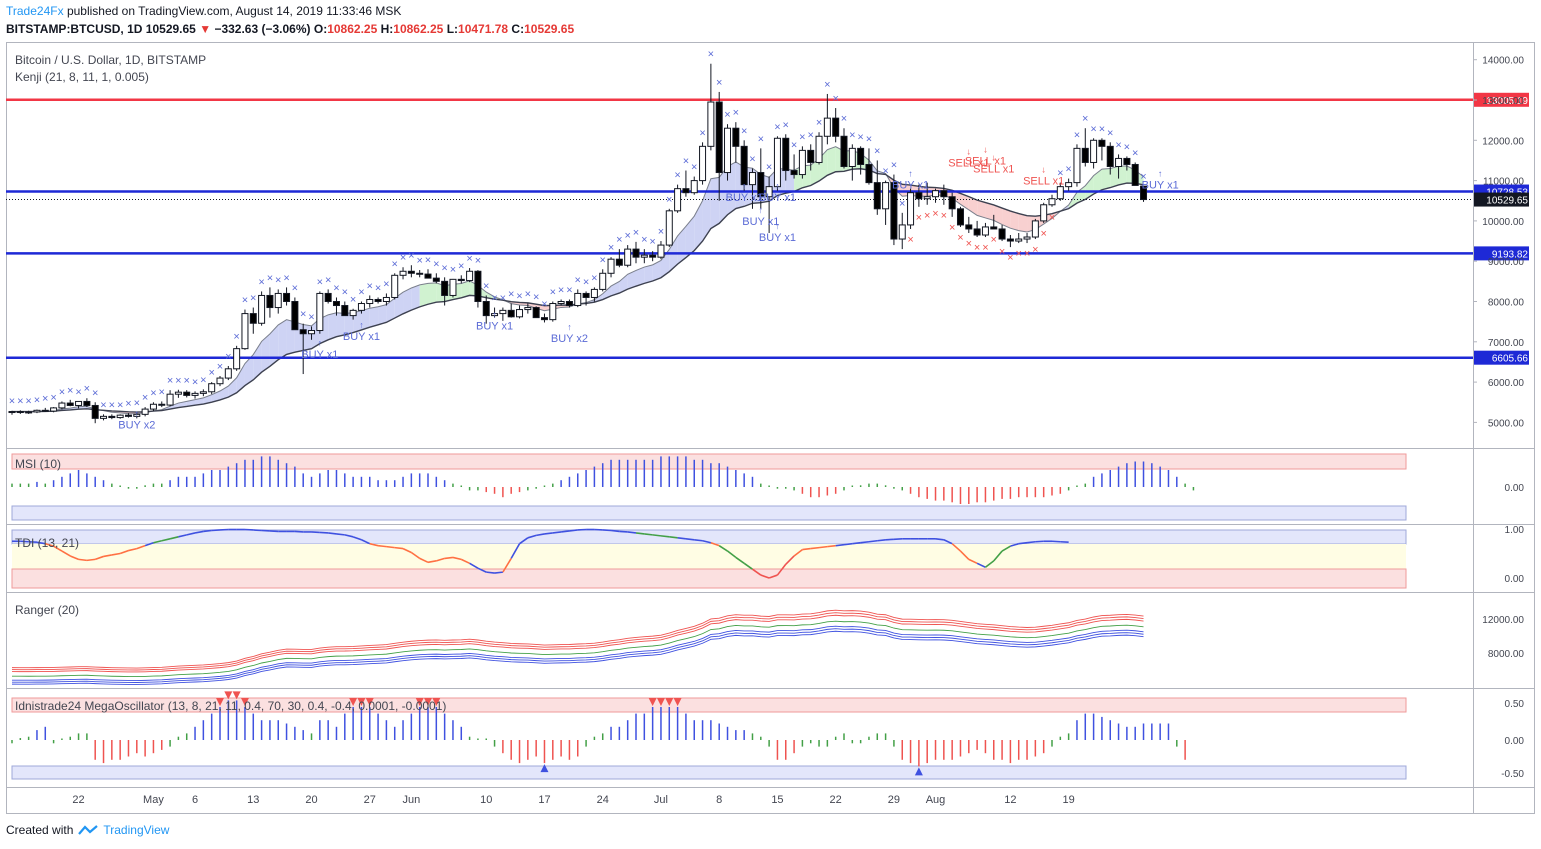 This screenshot has width=1541, height=849. Describe the element at coordinates (1501, 99) in the screenshot. I see `resistance-level-tag` at that location.